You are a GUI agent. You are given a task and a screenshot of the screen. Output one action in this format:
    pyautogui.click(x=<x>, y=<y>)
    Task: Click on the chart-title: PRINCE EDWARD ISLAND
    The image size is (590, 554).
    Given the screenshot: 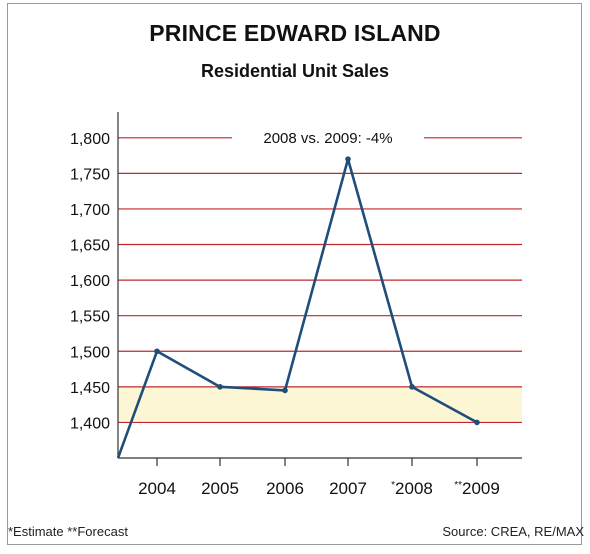 What is the action you would take?
    pyautogui.click(x=295, y=33)
    